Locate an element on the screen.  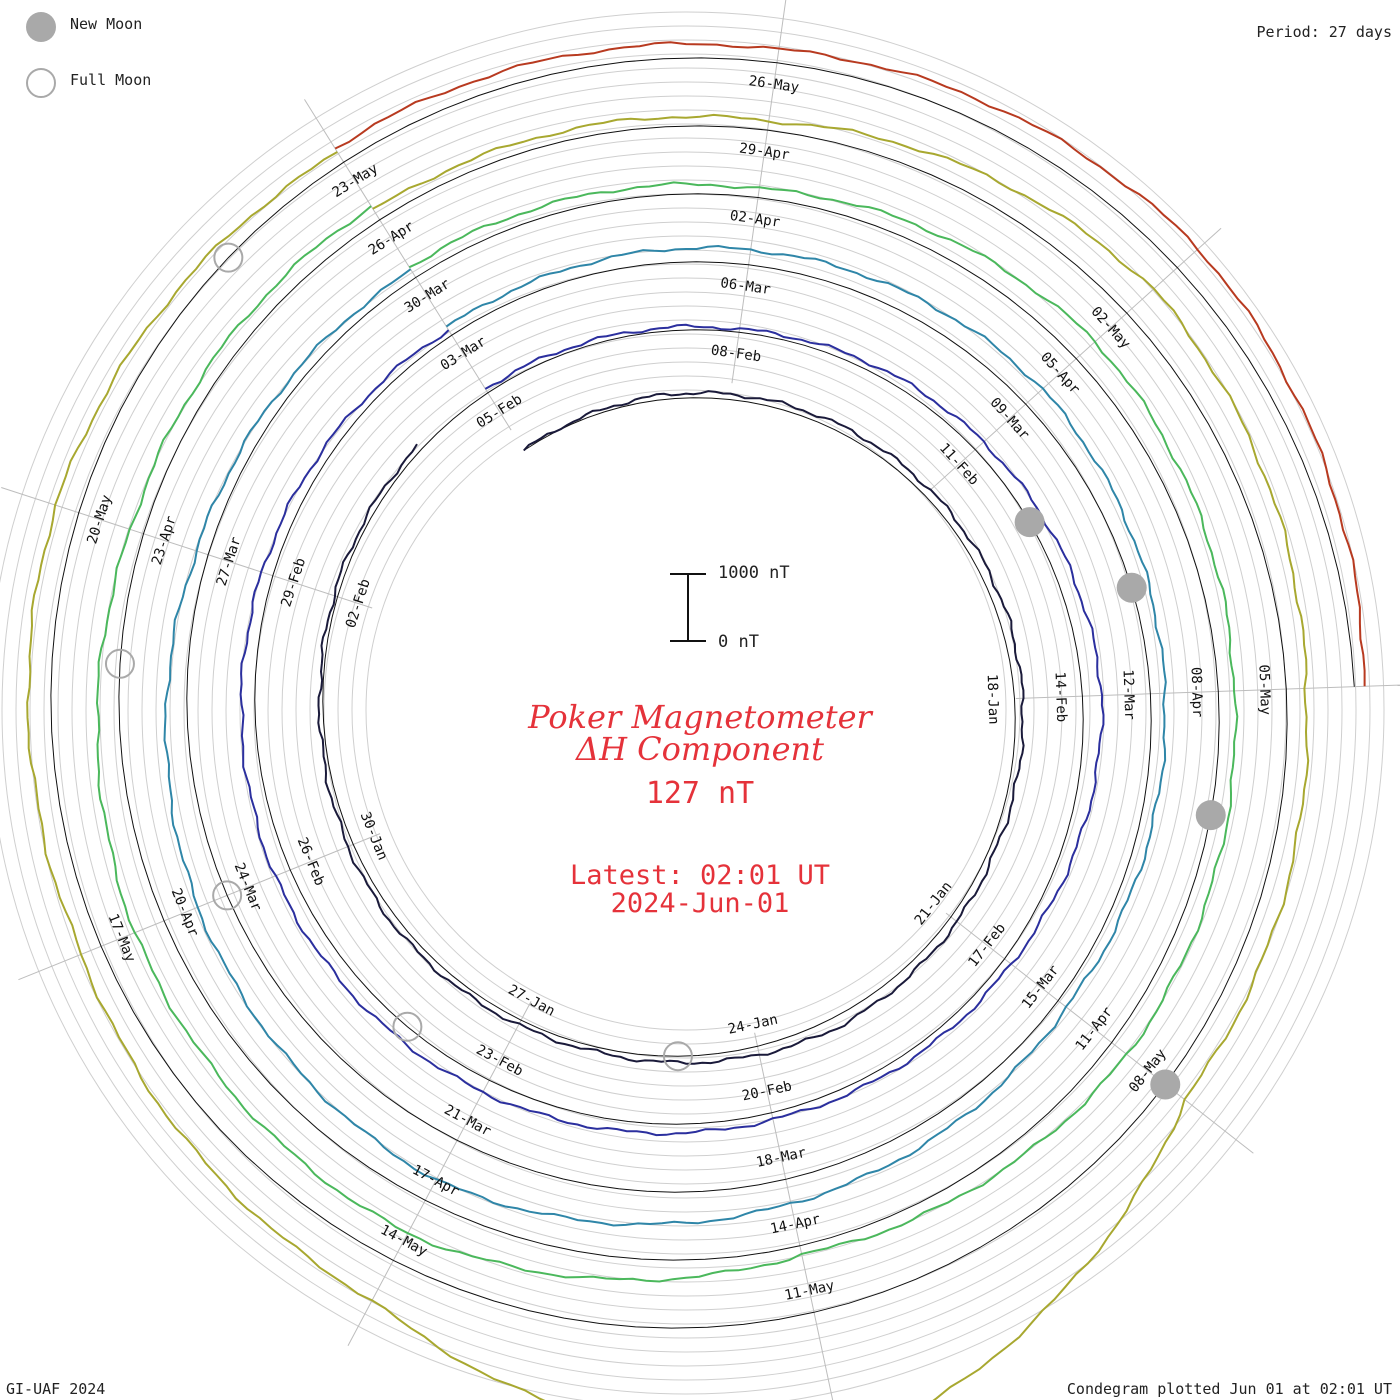
latest-time: Latest: 02:01 UT is located at coordinates (700, 875).